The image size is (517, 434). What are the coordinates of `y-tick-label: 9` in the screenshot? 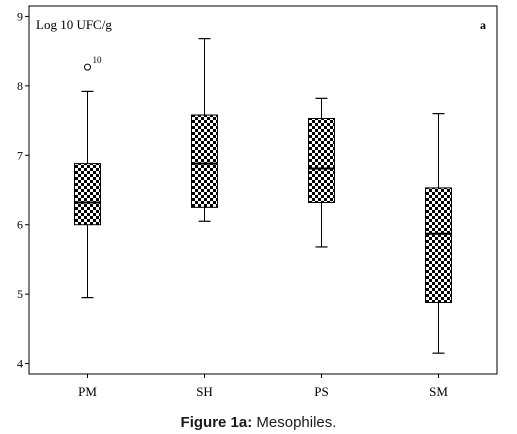 It's located at (20, 16).